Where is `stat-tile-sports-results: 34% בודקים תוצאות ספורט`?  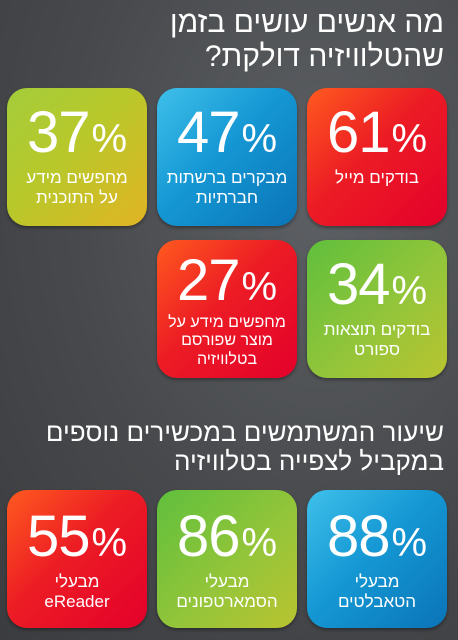 stat-tile-sports-results: 34% בודקים תוצאות ספורט is located at coordinates (377, 309).